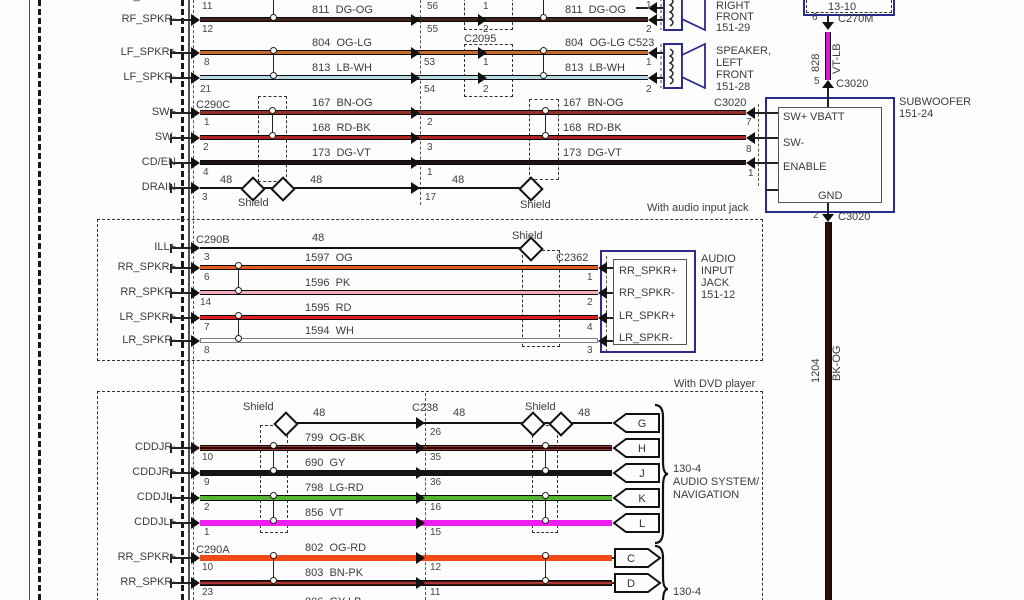 The image size is (1024, 600). What do you see at coordinates (817, 81) in the screenshot?
I see `pin-number: 5` at bounding box center [817, 81].